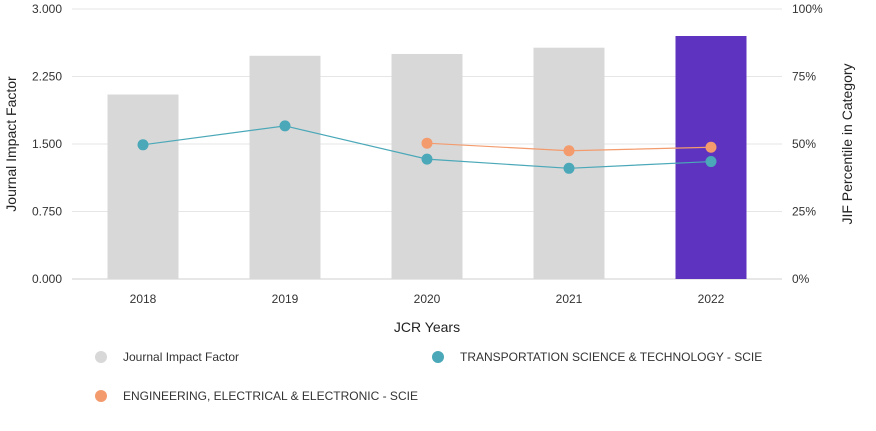  What do you see at coordinates (47, 212) in the screenshot?
I see `left-tick-label: 0.750` at bounding box center [47, 212].